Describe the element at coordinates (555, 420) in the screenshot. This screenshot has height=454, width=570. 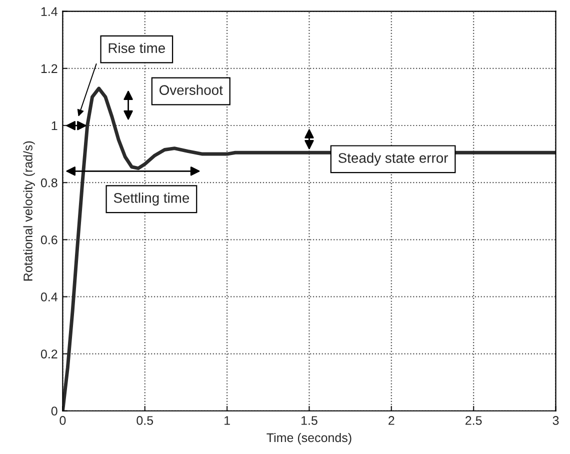
I see `x-tick-label: 3` at that location.